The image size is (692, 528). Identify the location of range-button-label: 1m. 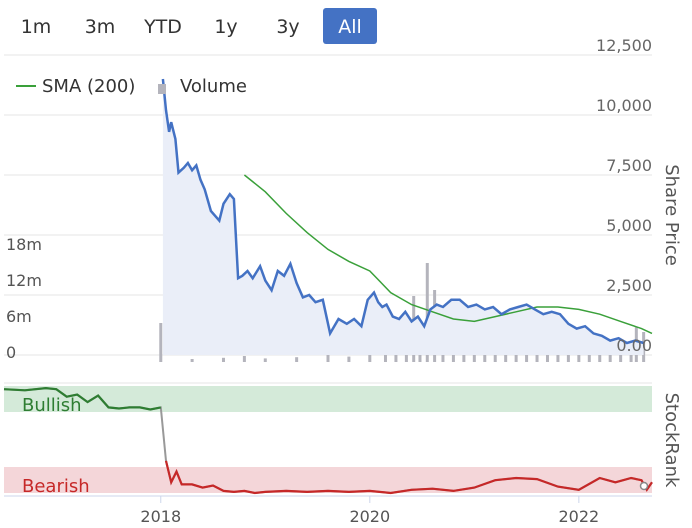
(36, 27).